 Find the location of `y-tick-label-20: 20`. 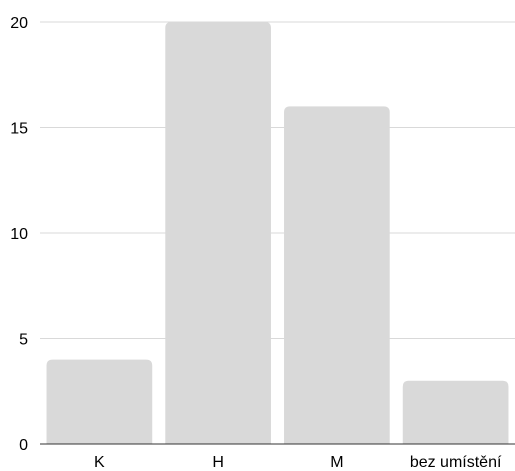

y-tick-label-20: 20 is located at coordinates (19, 23).